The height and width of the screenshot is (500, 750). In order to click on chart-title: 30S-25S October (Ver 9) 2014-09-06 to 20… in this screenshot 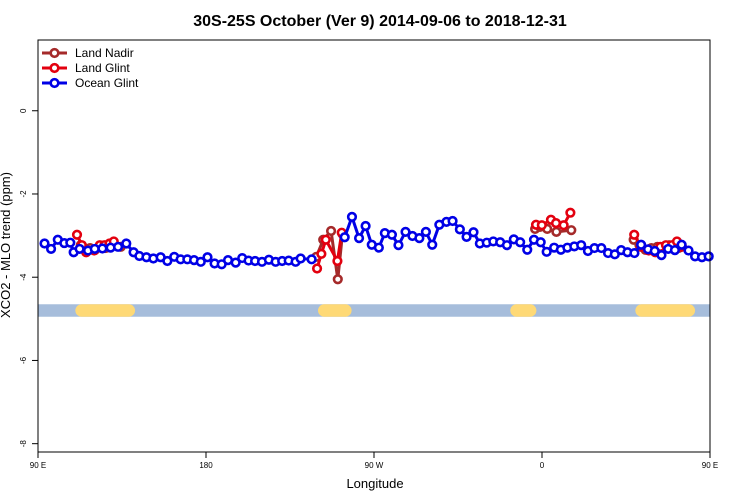, I will do `click(380, 21)`.